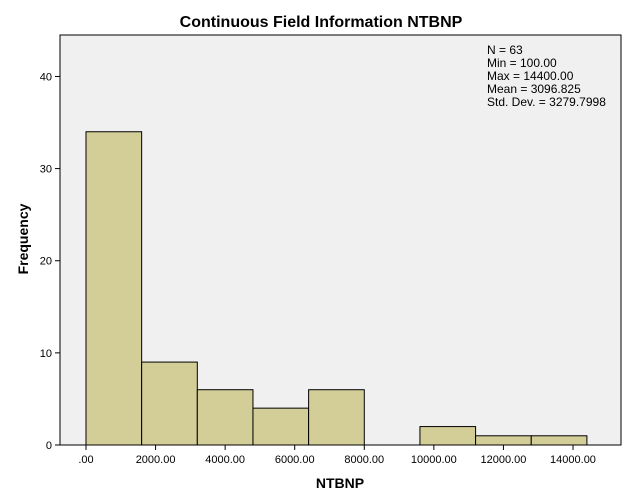  I want to click on x-tick-label-4: 8000.00, so click(364, 460).